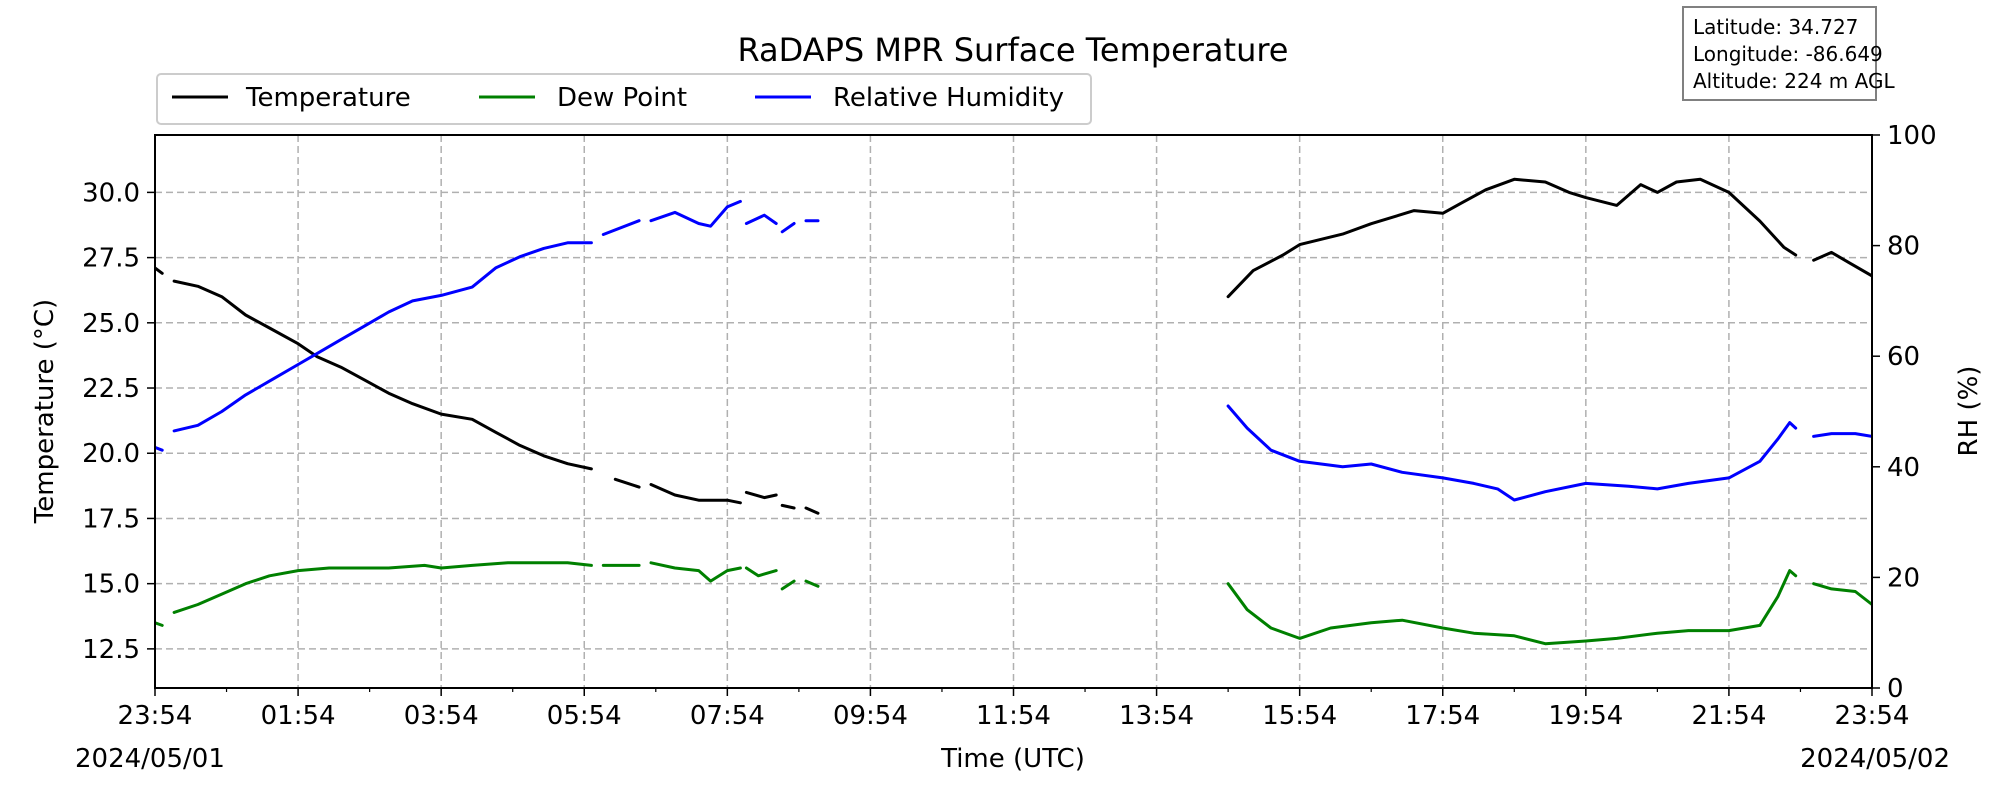  I want to click on x-tick-label: 13:54, so click(1156, 716).